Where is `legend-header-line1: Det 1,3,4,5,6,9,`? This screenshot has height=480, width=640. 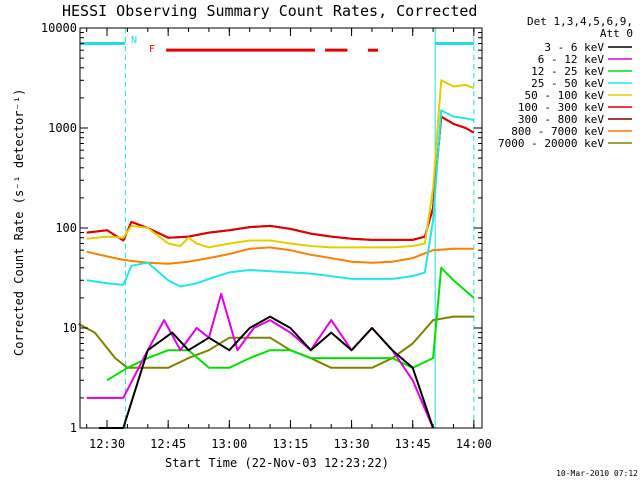 legend-header-line1: Det 1,3,4,5,6,9, is located at coordinates (580, 21).